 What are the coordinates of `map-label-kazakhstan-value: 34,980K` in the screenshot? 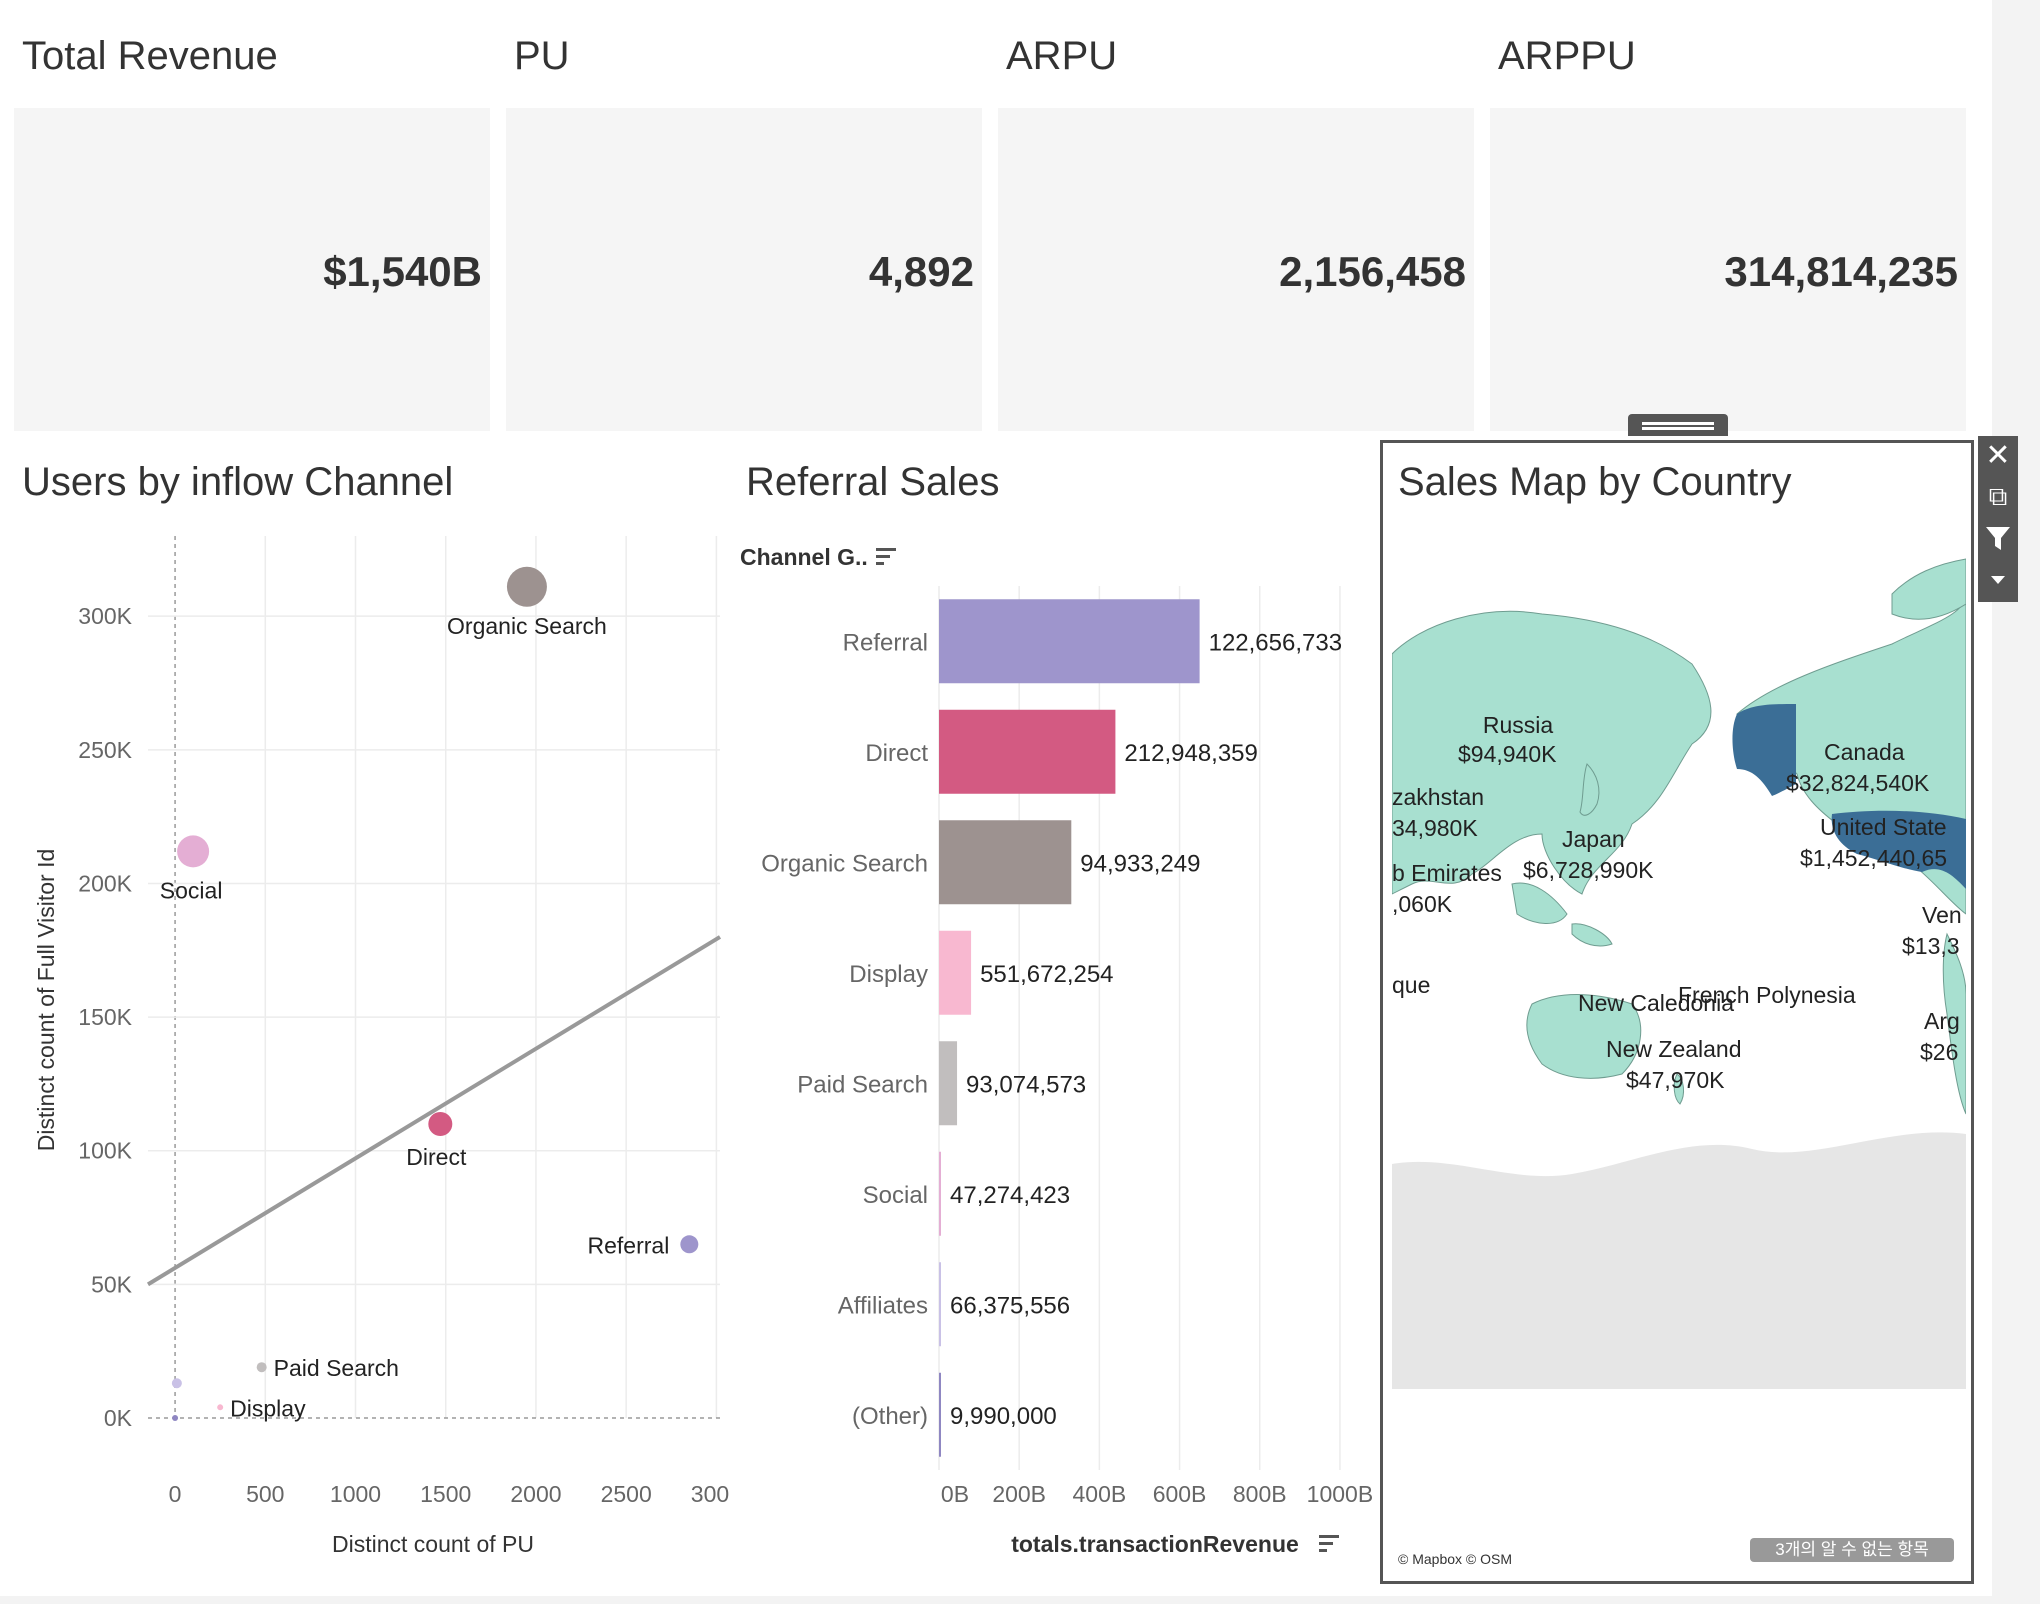 It's located at (1435, 828).